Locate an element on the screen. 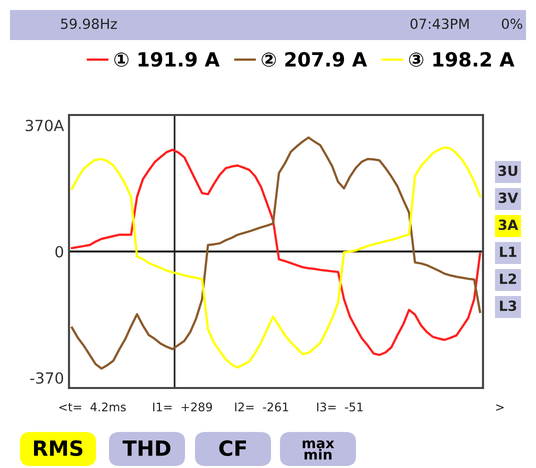 The image size is (536, 468). legend-label: ② 207.9 A is located at coordinates (315, 59).